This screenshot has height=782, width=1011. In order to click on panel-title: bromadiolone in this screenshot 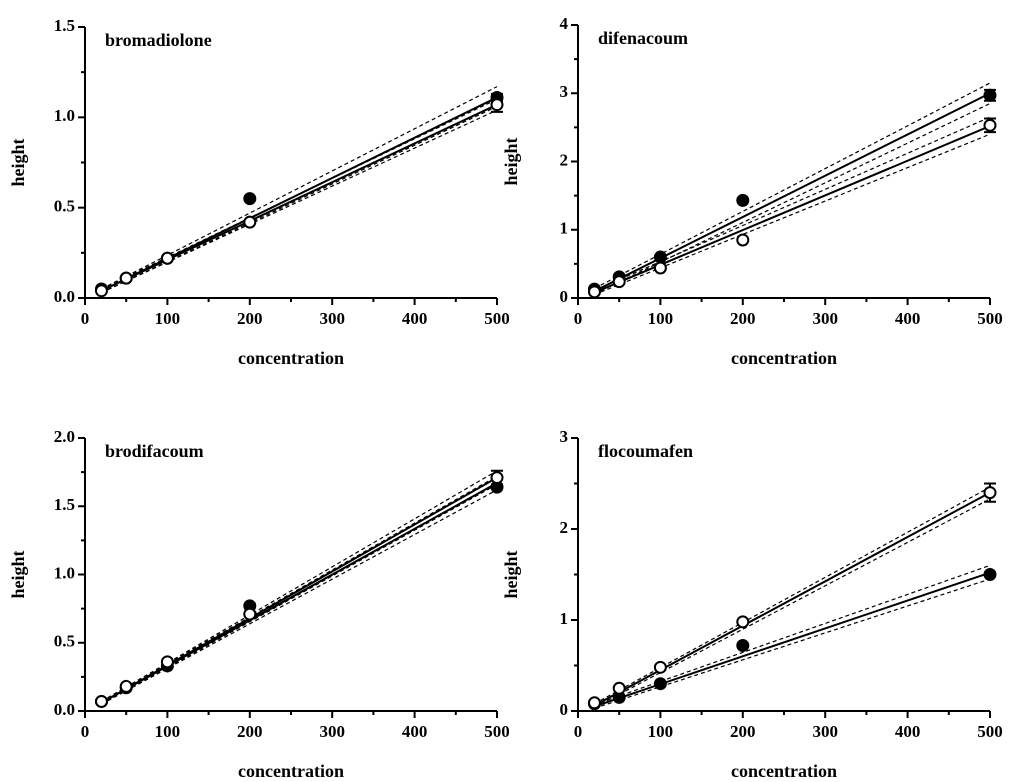, I will do `click(158, 40)`.